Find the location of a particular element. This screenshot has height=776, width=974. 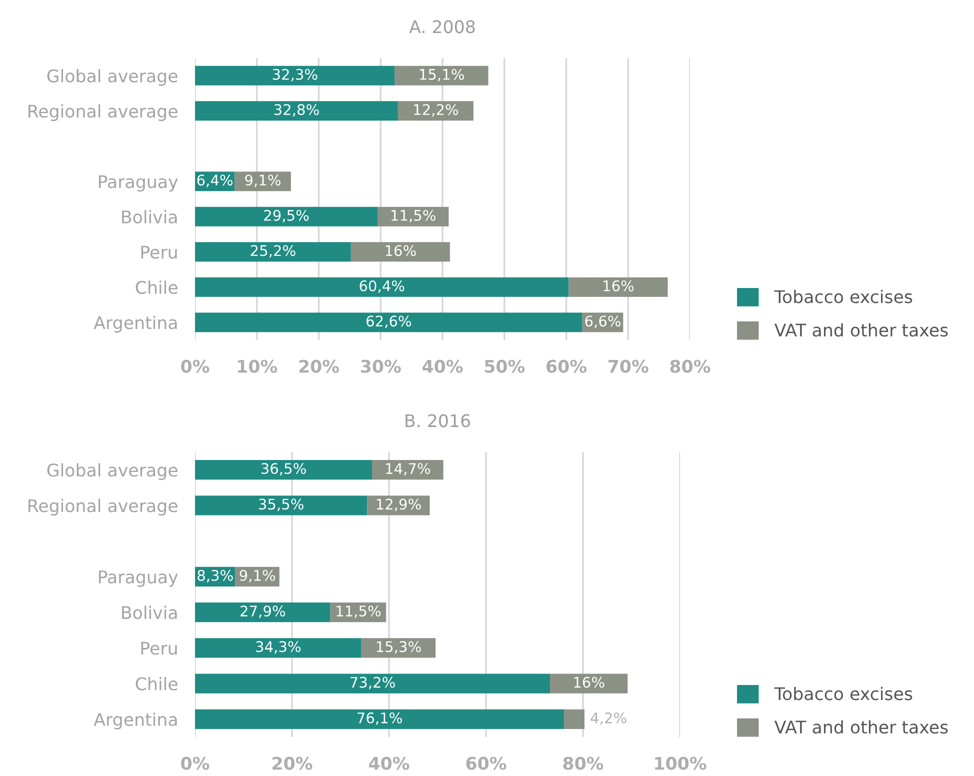

data-label: 36,5% is located at coordinates (283, 469).